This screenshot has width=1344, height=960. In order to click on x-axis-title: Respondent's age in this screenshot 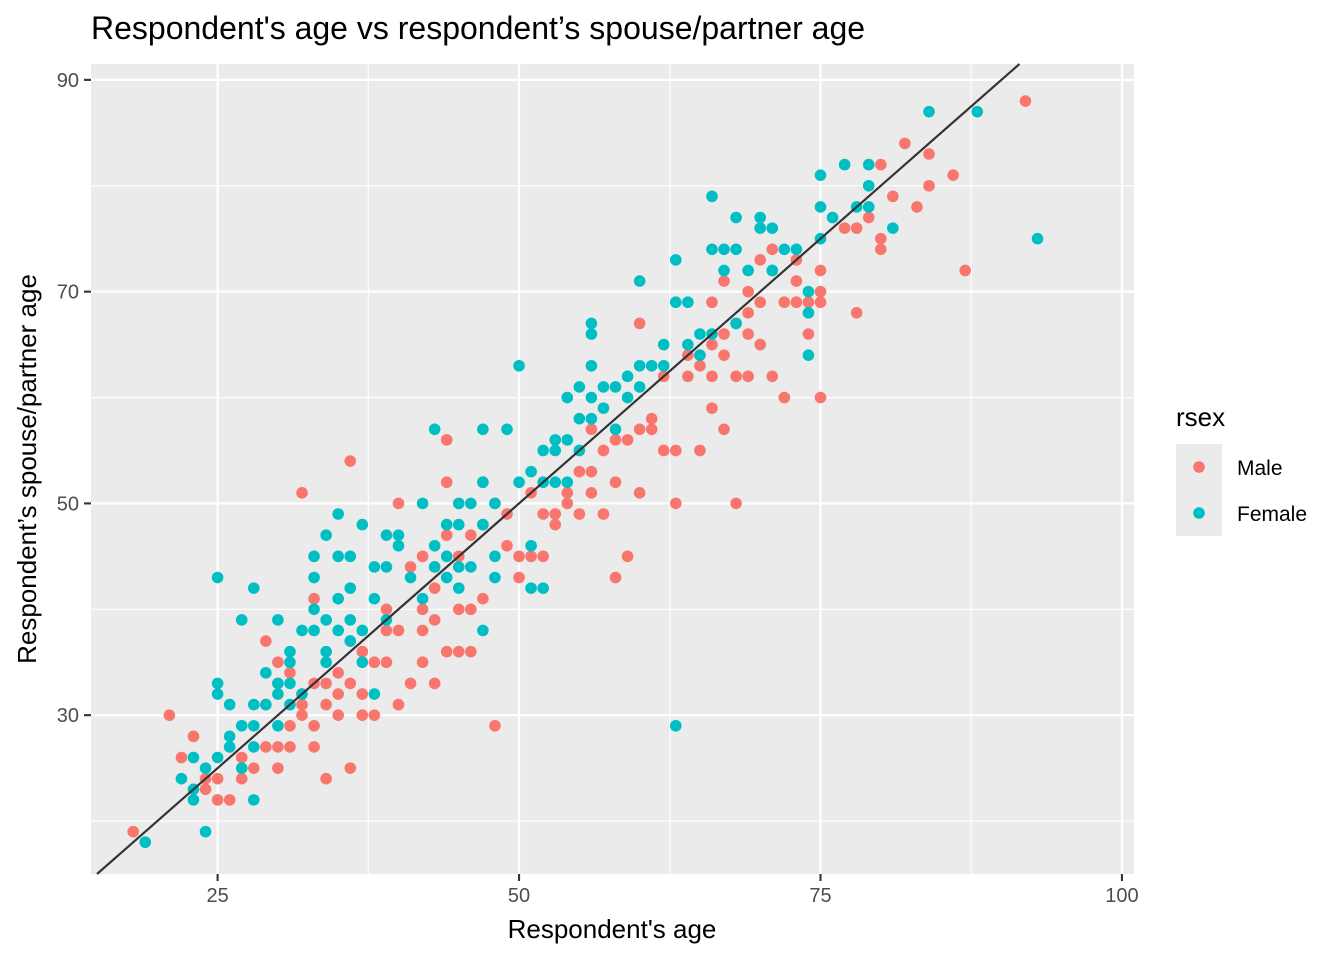, I will do `click(612, 929)`.